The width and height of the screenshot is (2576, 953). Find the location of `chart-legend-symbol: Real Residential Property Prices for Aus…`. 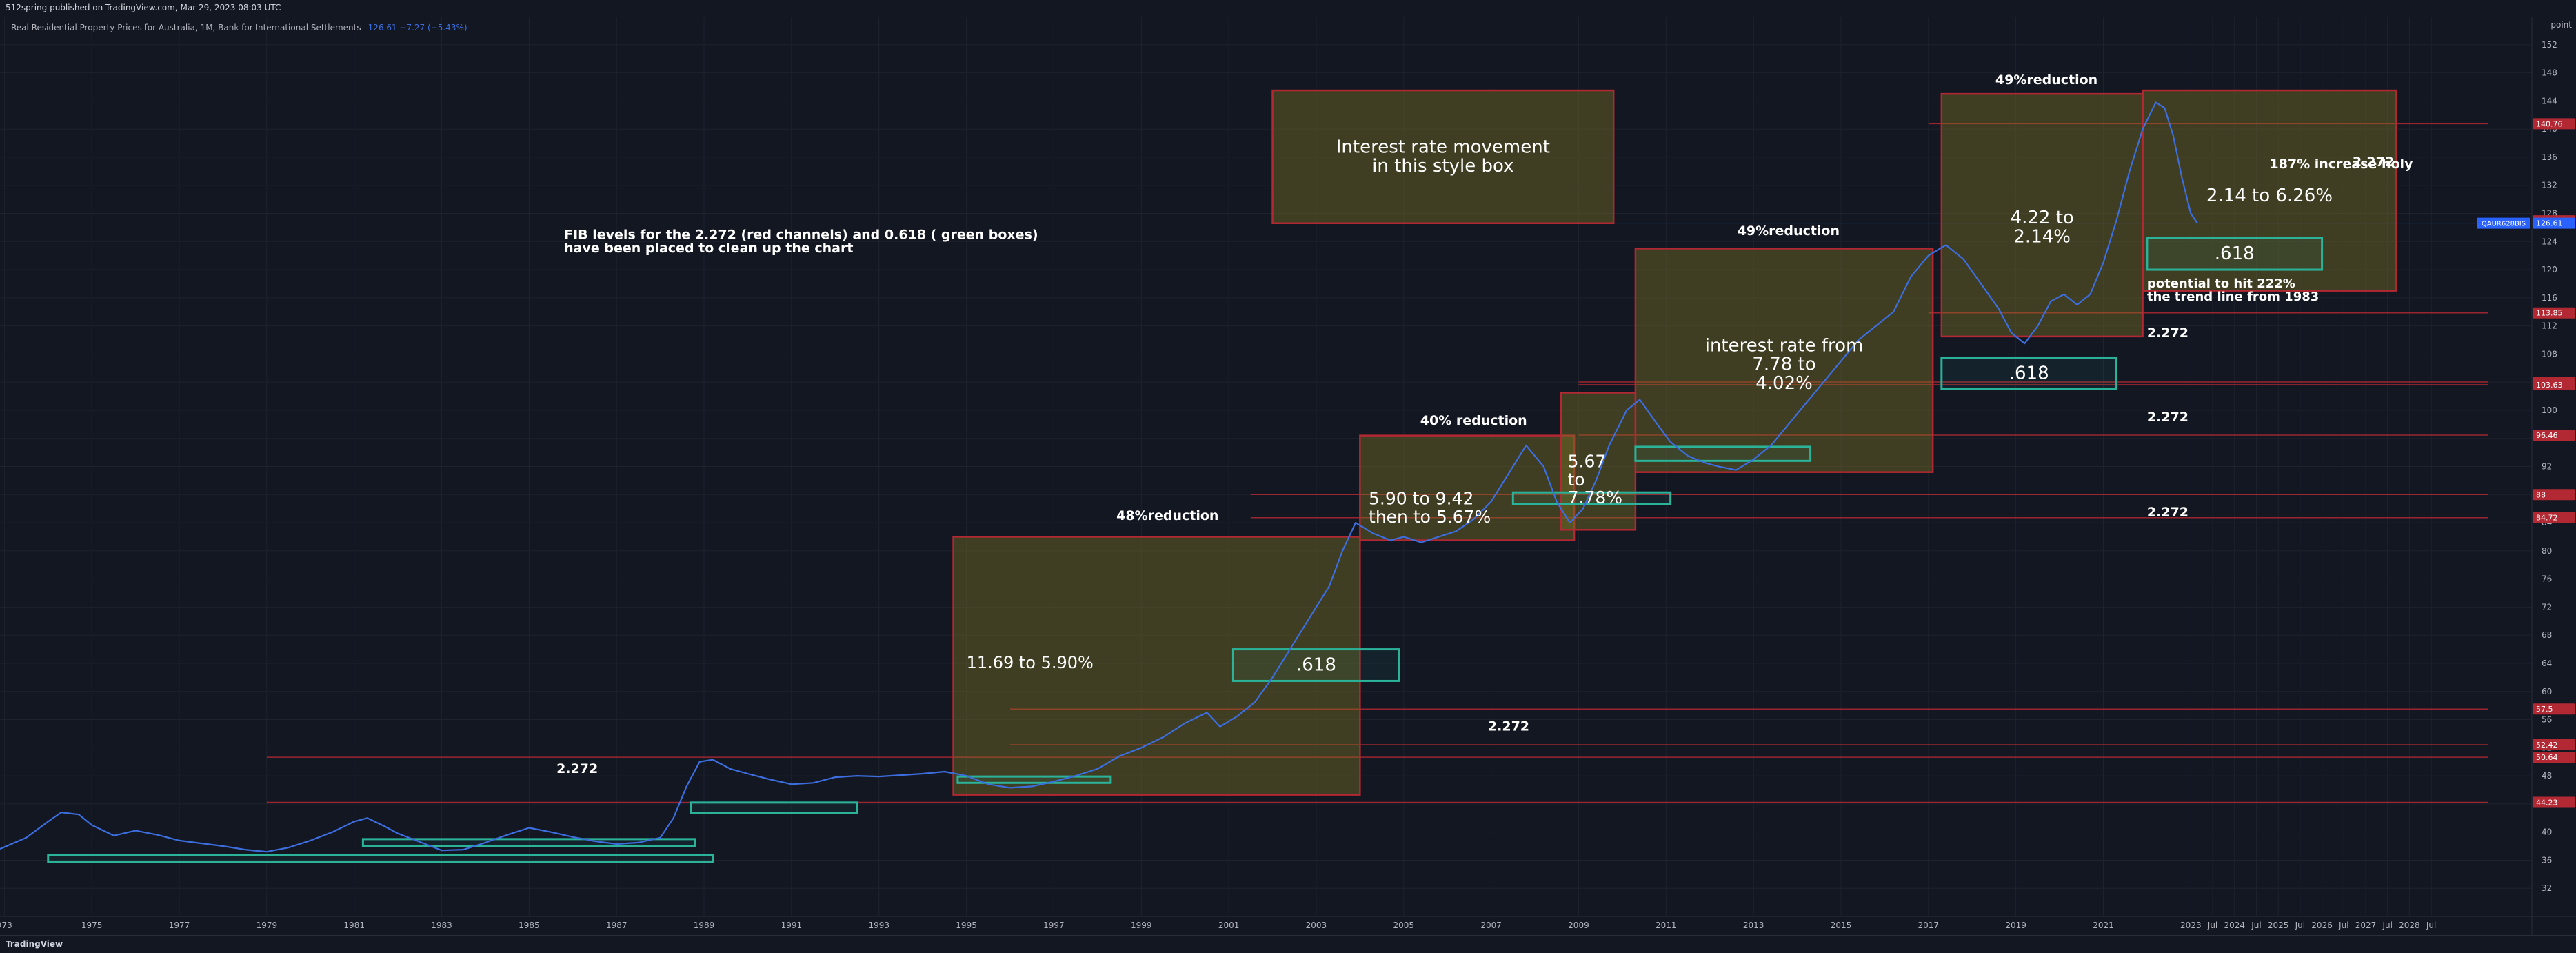

chart-legend-symbol: Real Residential Property Prices for Aus… is located at coordinates (186, 28).